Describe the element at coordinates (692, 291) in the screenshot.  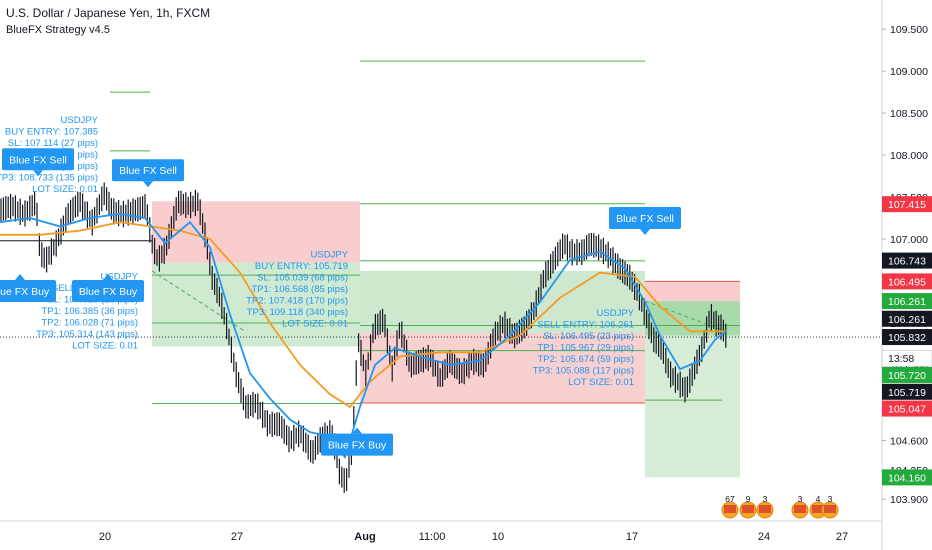
I see `stop-loss-zone` at that location.